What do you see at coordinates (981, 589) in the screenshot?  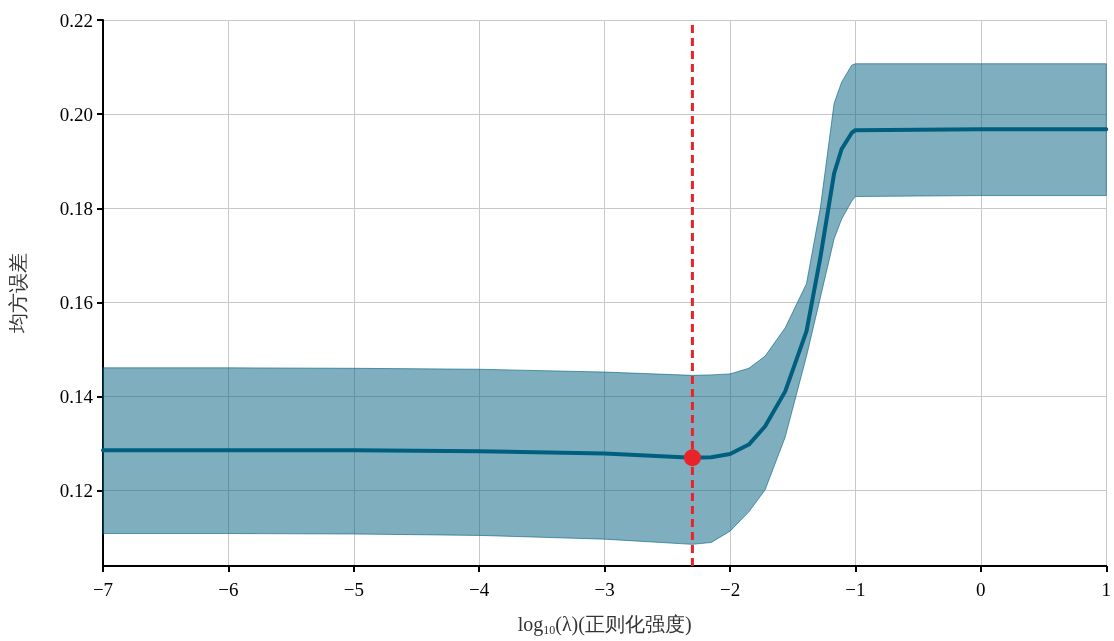 I see `x-tick-label: 0` at bounding box center [981, 589].